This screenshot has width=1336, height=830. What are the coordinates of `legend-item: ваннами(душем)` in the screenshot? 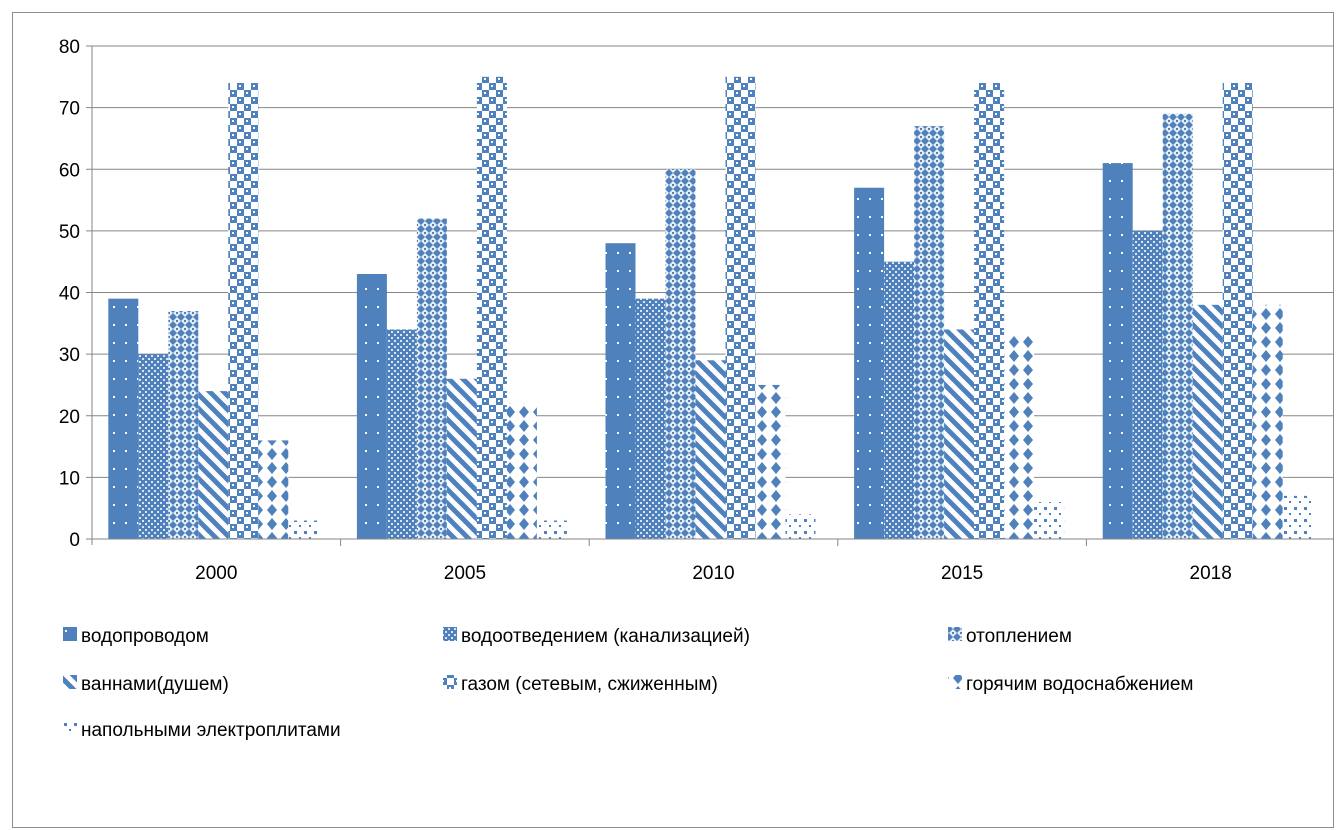 It's located at (146, 684).